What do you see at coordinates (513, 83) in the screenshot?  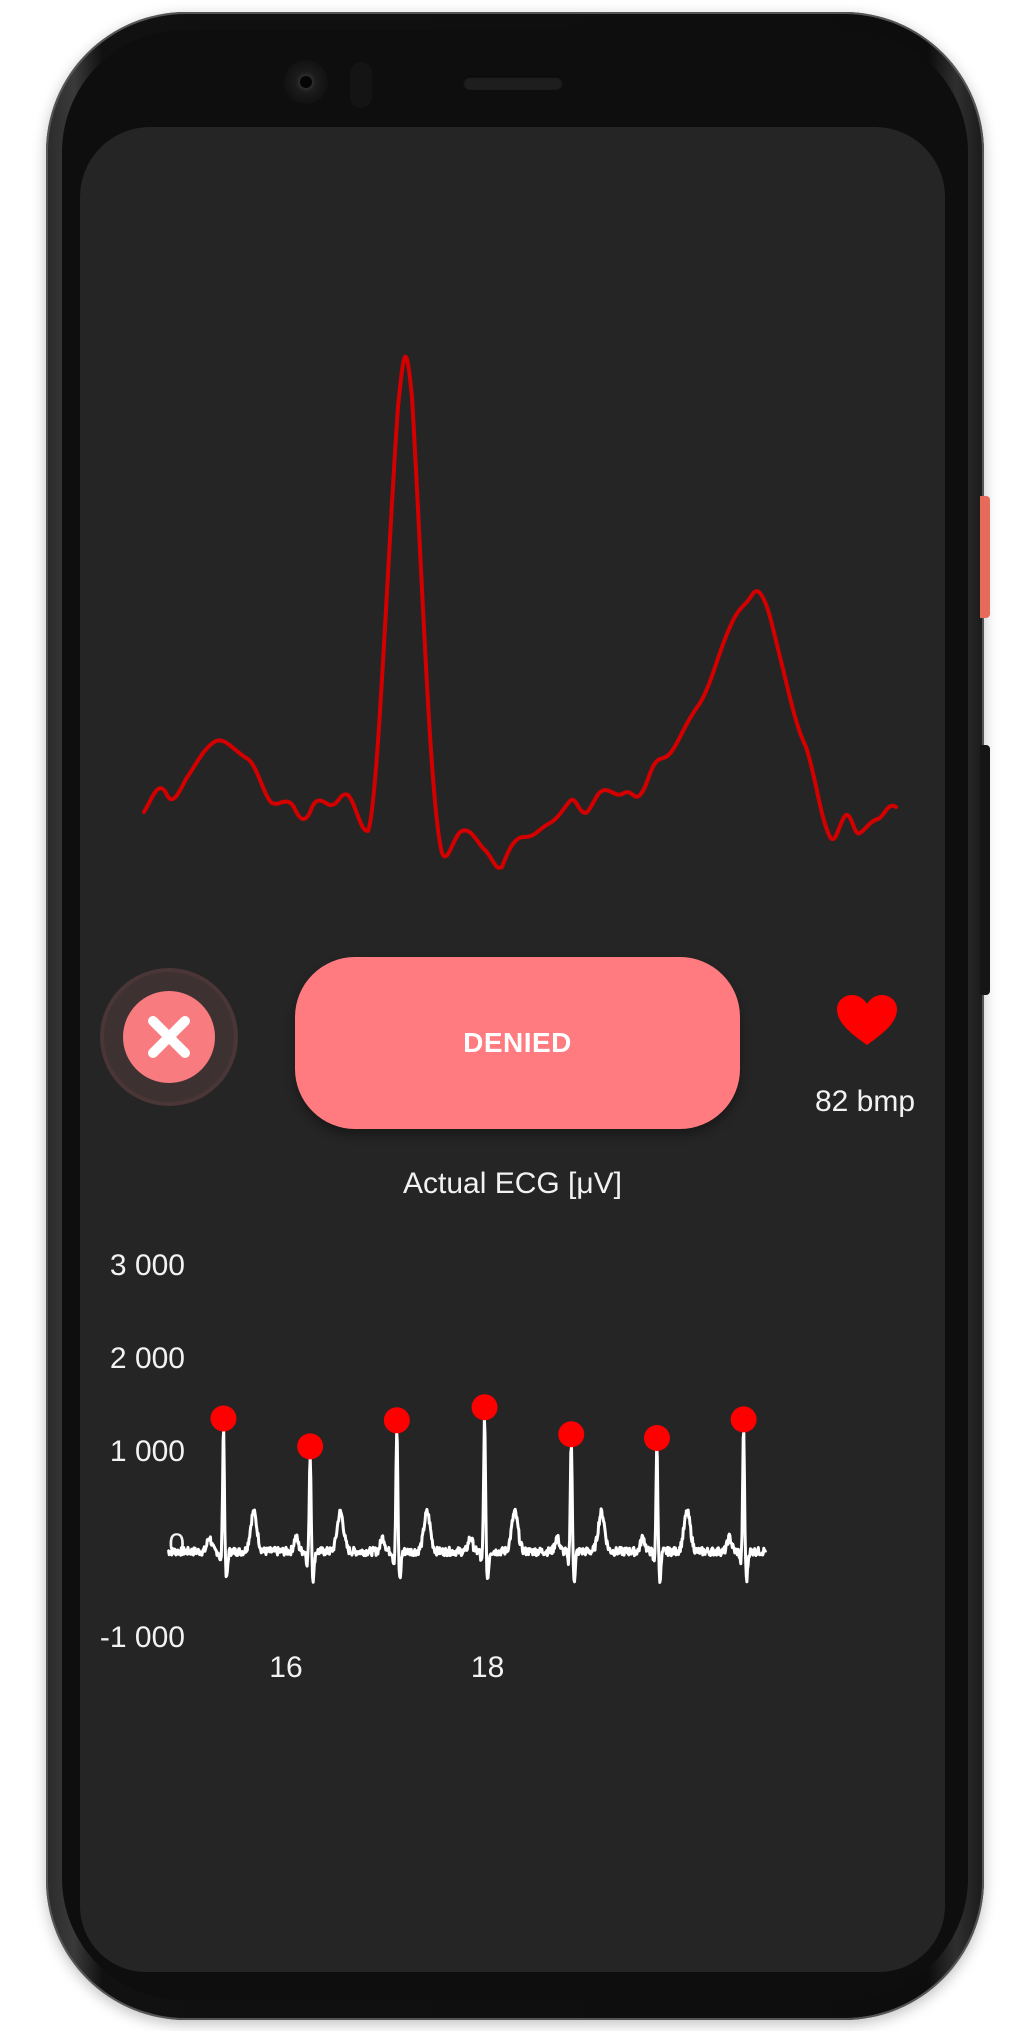 I see `earpiece-speaker` at bounding box center [513, 83].